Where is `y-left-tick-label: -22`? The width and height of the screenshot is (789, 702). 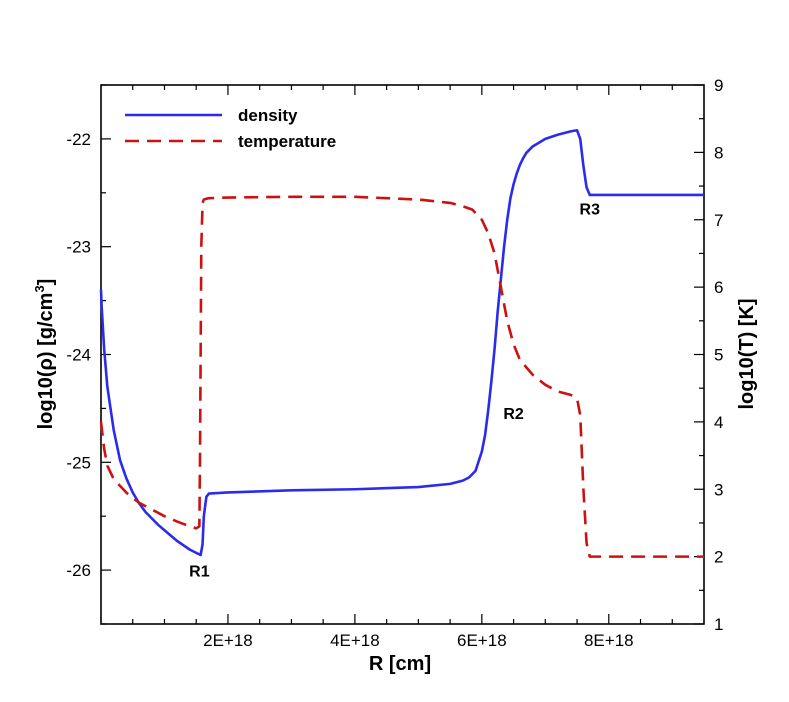 y-left-tick-label: -22 is located at coordinates (78, 139).